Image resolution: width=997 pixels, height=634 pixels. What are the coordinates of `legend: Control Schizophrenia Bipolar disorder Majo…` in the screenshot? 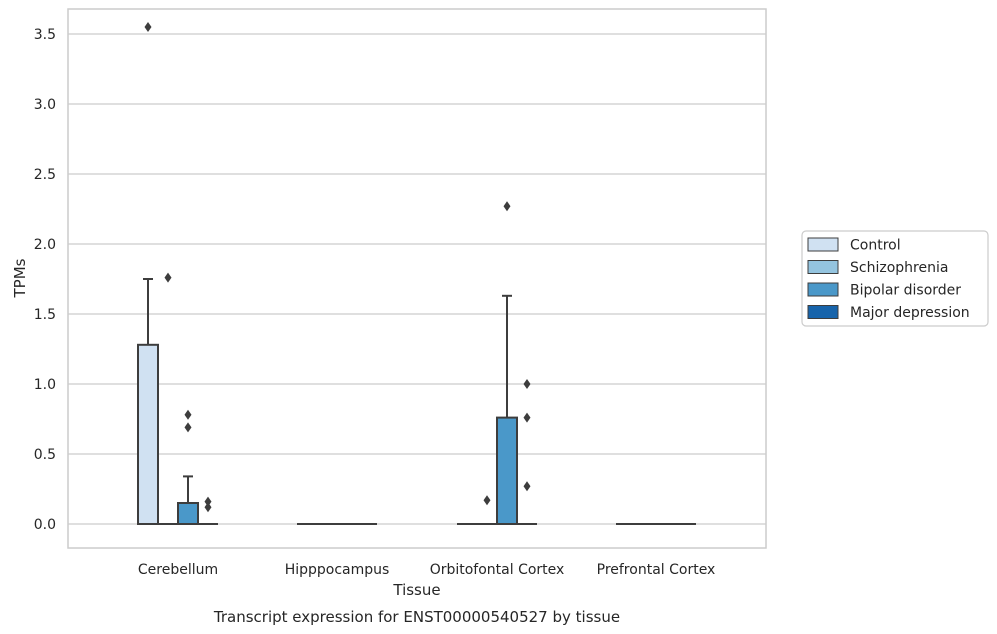 It's located at (895, 278).